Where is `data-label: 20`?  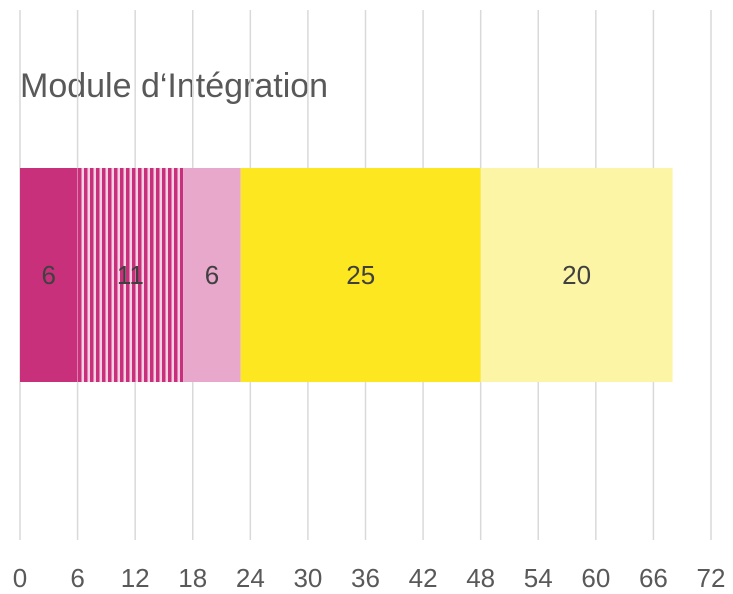
data-label: 20 is located at coordinates (576, 275).